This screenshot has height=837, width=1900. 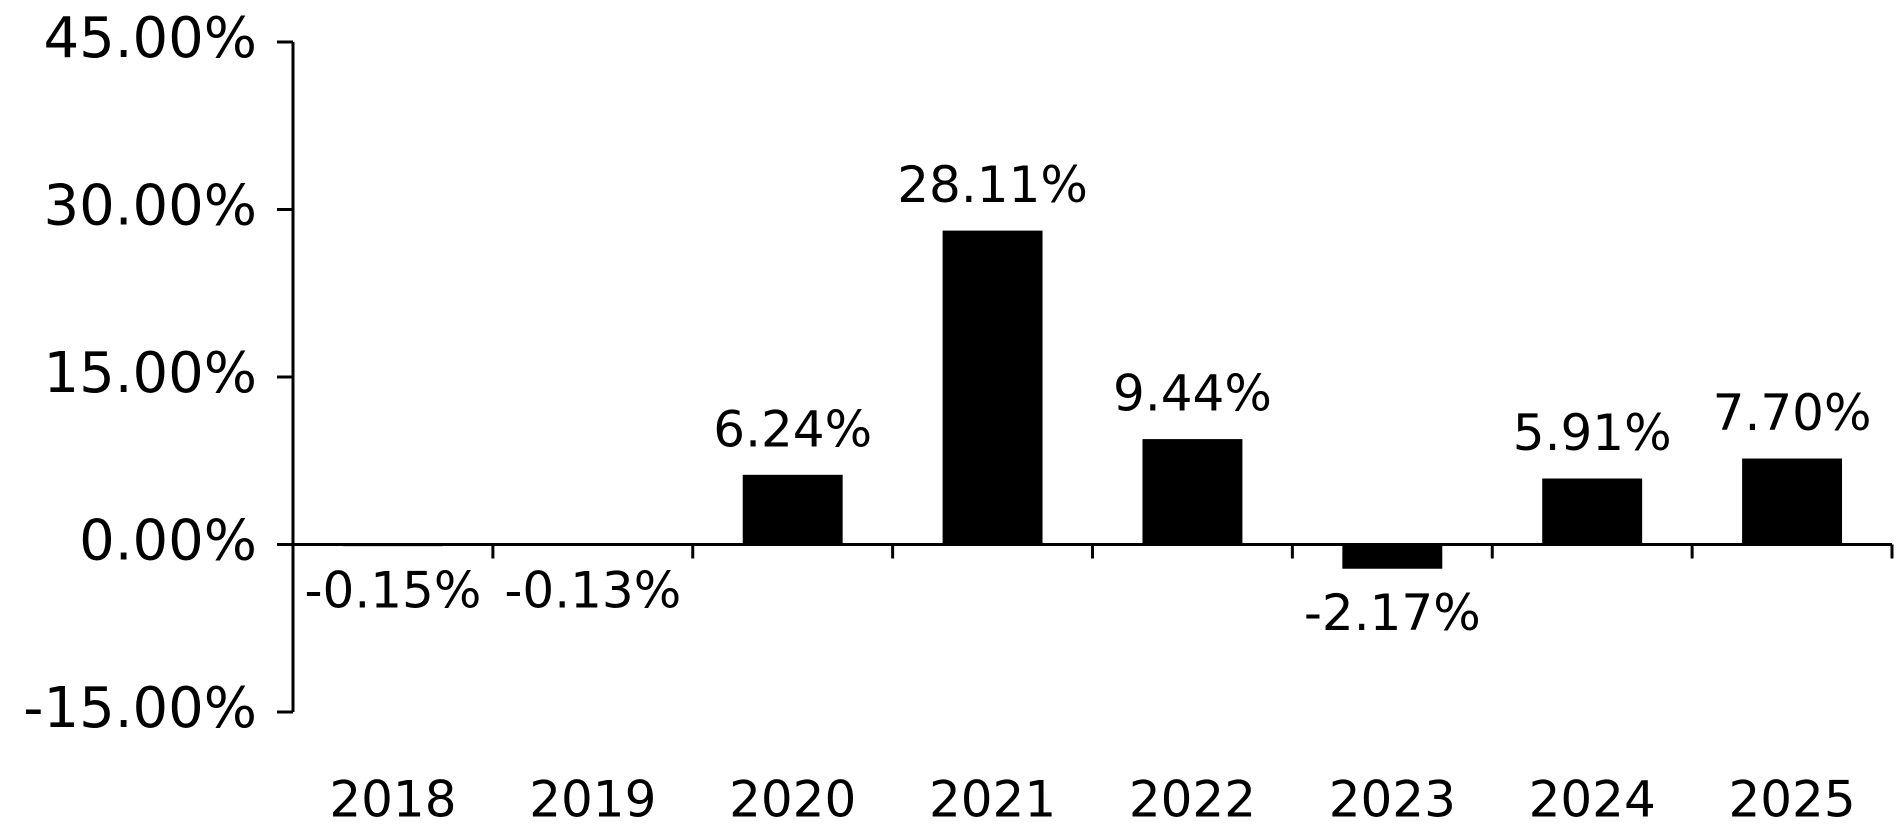 What do you see at coordinates (1192, 394) in the screenshot?
I see `value-label: 9.44%` at bounding box center [1192, 394].